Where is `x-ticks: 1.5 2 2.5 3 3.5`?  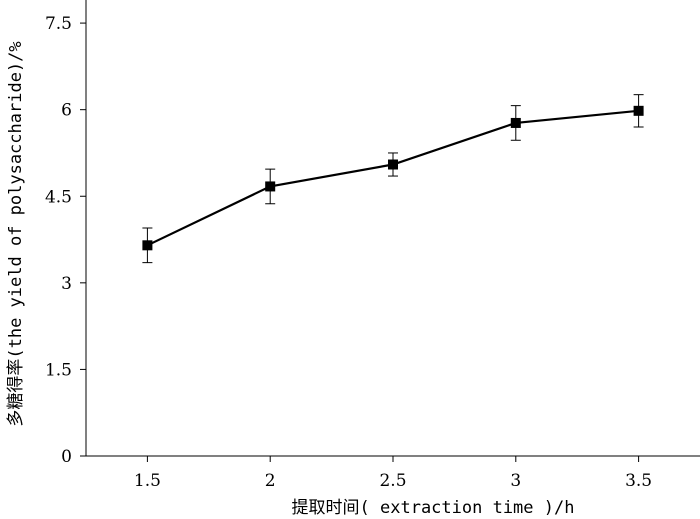
x-ticks: 1.5 2 2.5 3 3.5 is located at coordinates (393, 473).